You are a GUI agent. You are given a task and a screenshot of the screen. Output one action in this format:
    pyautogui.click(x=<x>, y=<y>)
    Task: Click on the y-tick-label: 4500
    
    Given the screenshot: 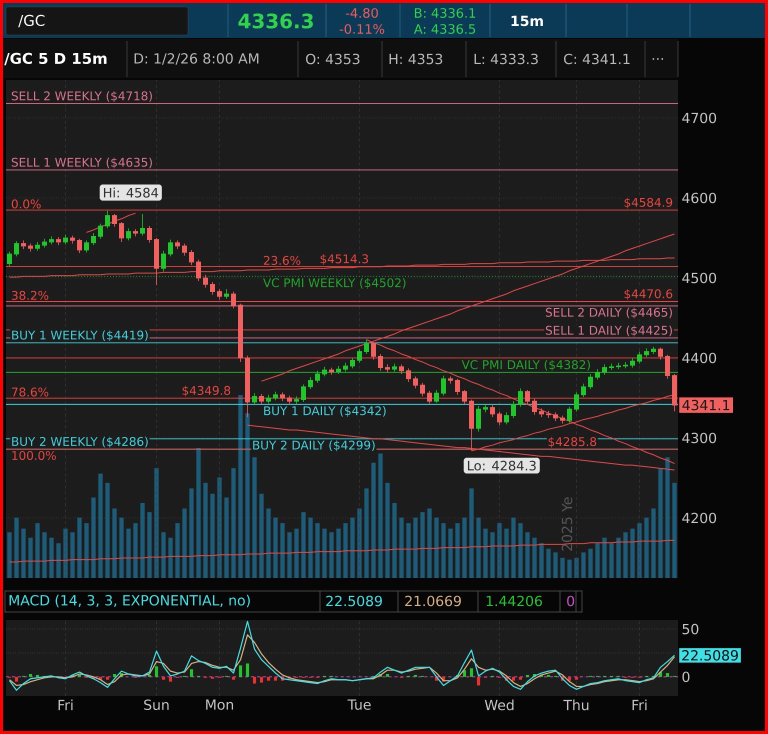 What is the action you would take?
    pyautogui.click(x=699, y=278)
    